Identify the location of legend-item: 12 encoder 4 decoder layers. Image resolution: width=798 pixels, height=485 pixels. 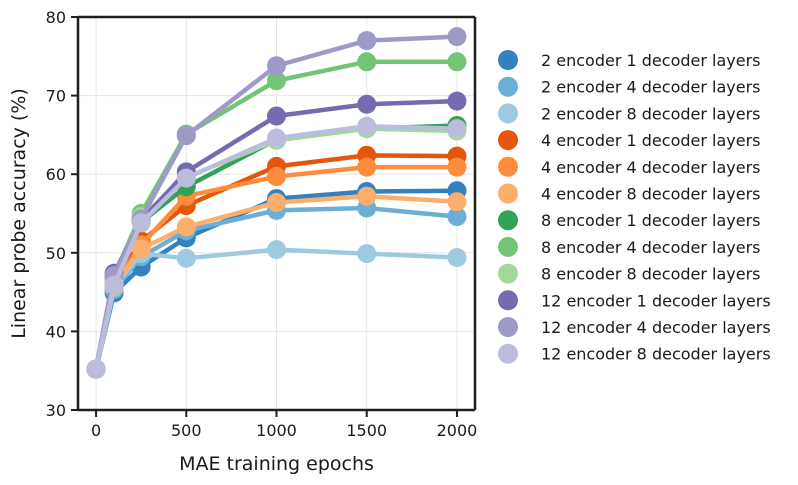
(634, 327).